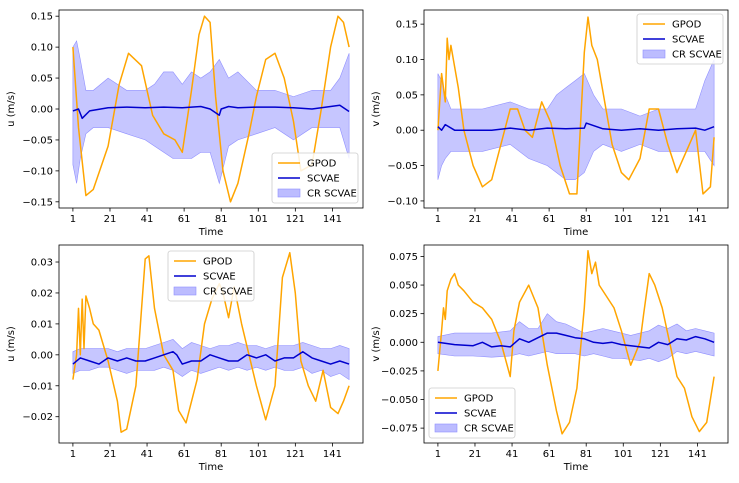  Describe the element at coordinates (403, 286) in the screenshot. I see `y-tick-label: 0.050` at that location.